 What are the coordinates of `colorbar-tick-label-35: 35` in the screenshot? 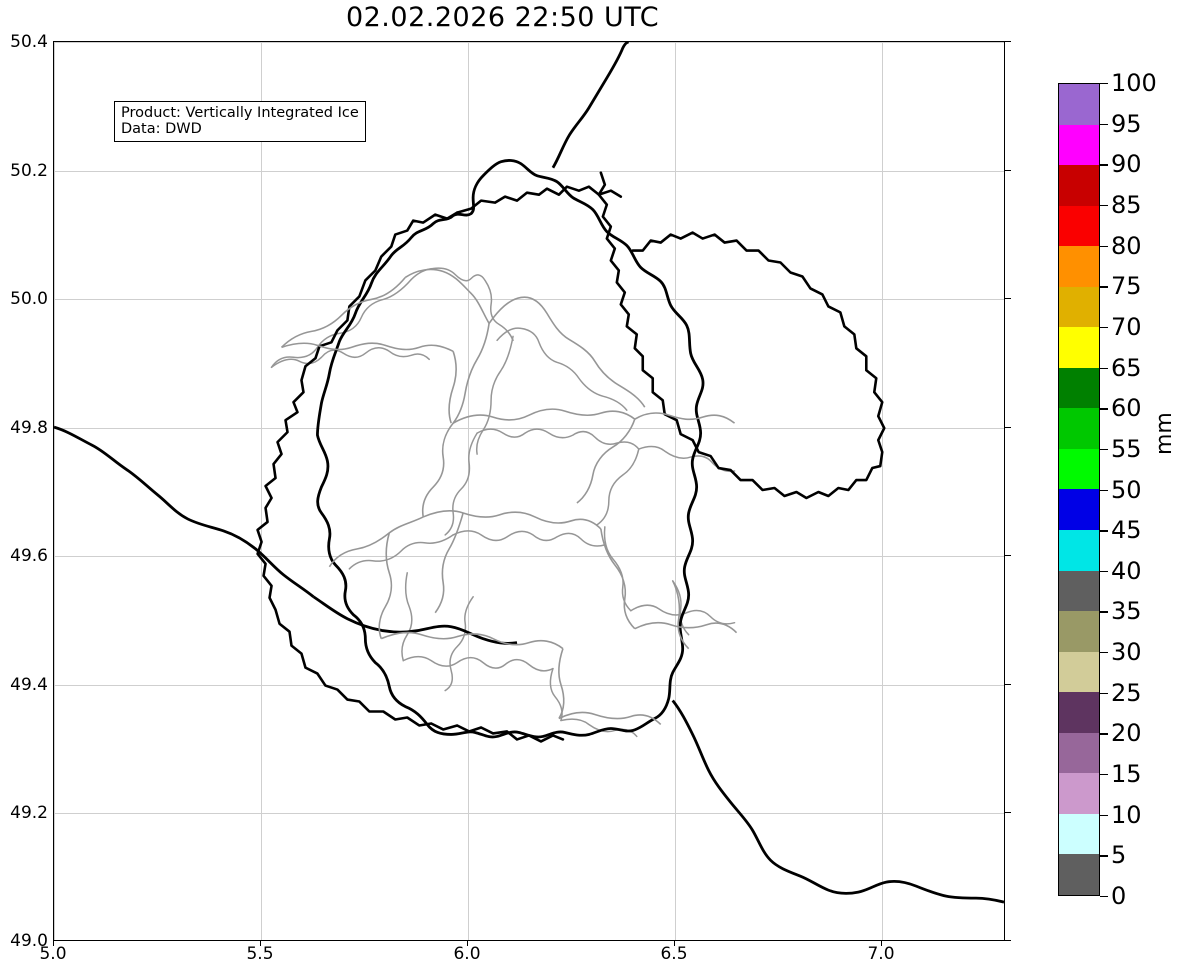 It's located at (1126, 611).